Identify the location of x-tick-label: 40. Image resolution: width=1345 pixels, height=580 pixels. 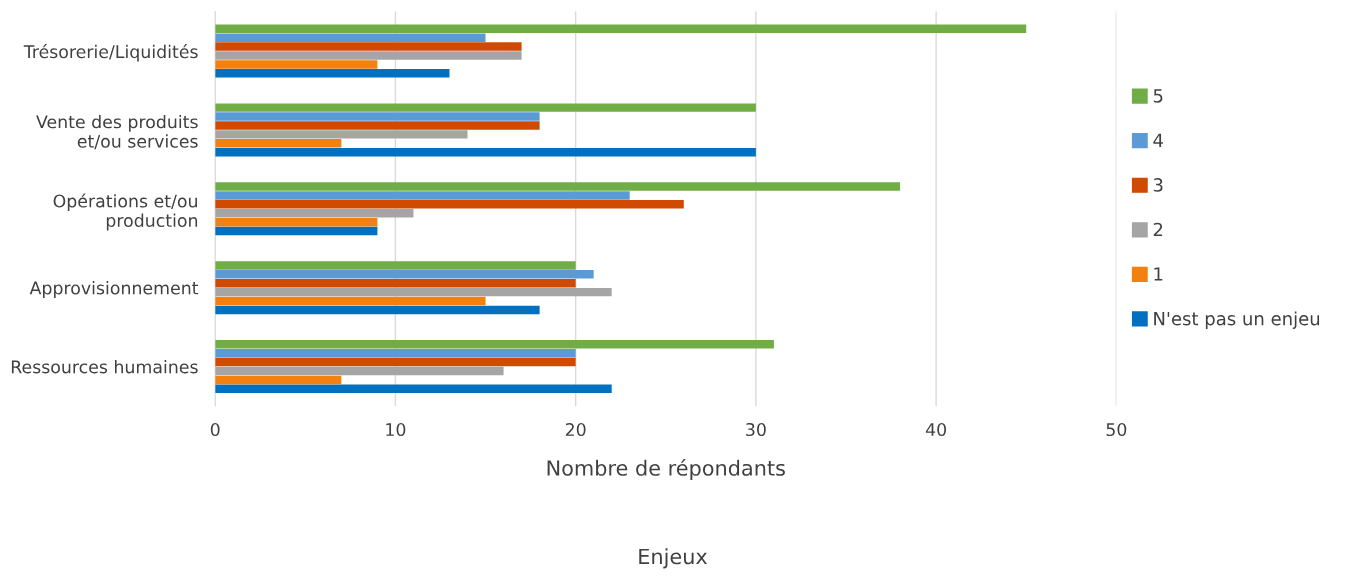
(936, 429).